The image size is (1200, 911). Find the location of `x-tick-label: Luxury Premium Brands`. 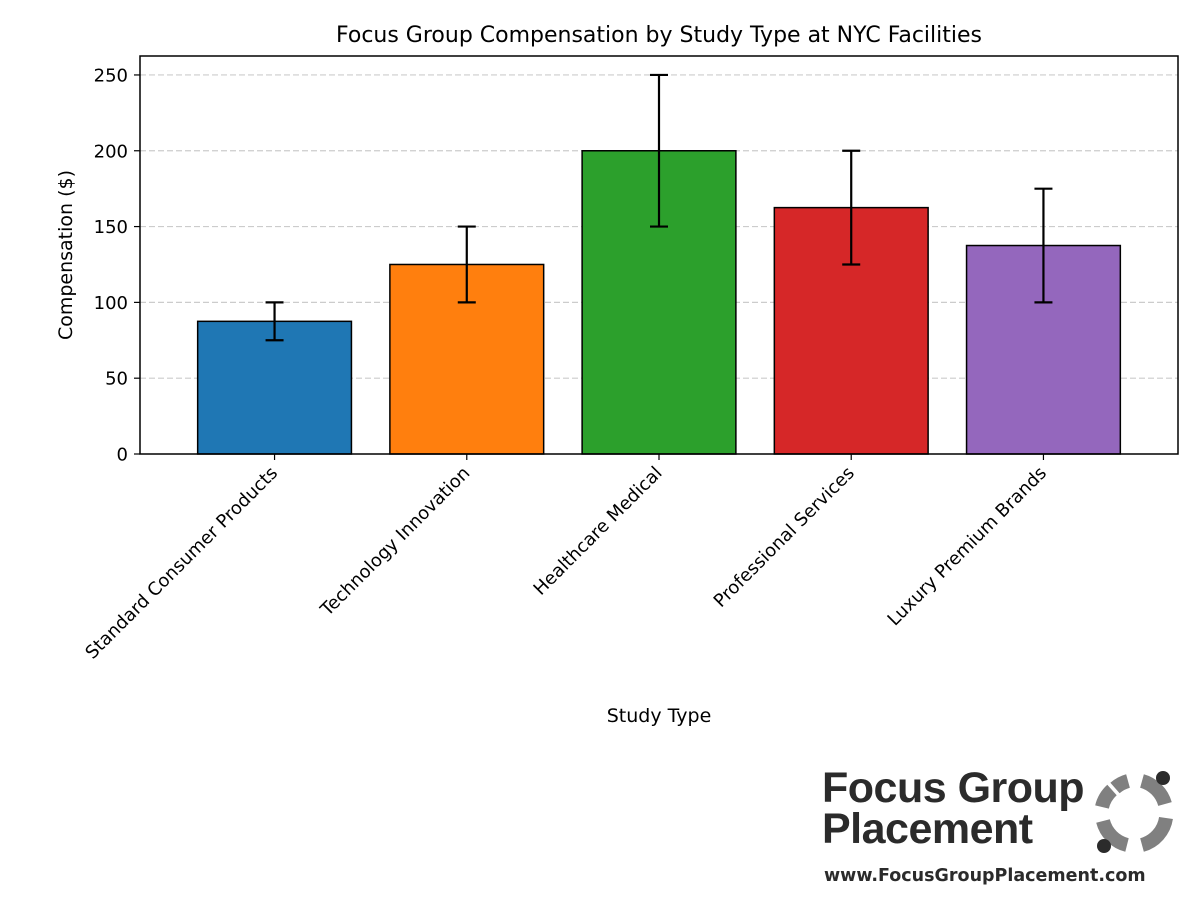

x-tick-label: Luxury Premium Brands is located at coordinates (967, 546).